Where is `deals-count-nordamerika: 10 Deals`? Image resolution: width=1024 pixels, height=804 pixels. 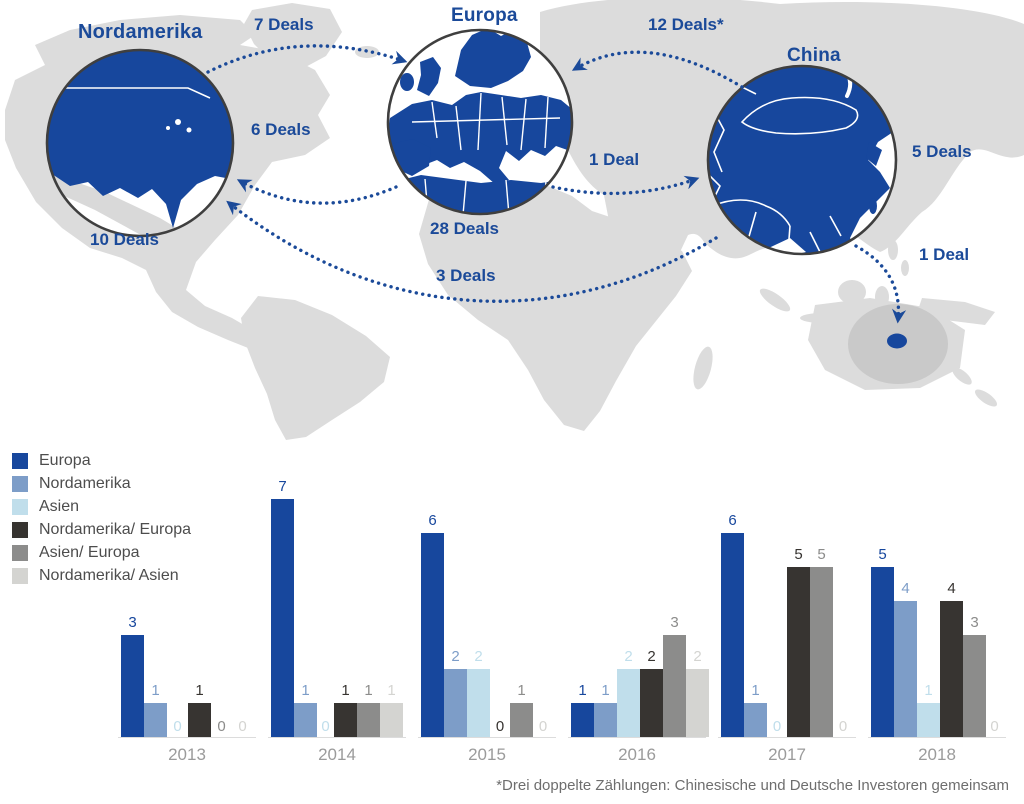 deals-count-nordamerika: 10 Deals is located at coordinates (124, 239).